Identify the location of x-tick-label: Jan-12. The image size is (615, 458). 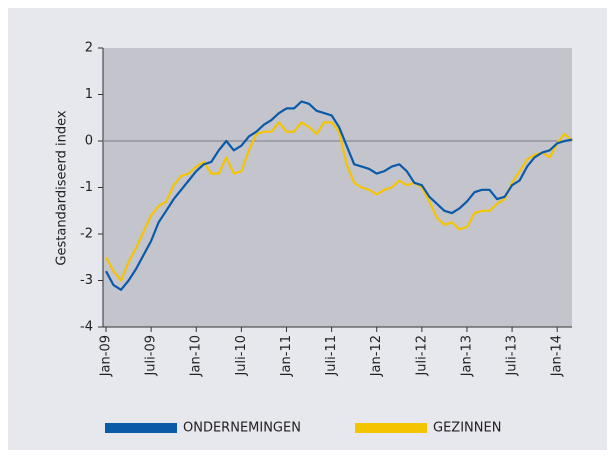
(376, 356).